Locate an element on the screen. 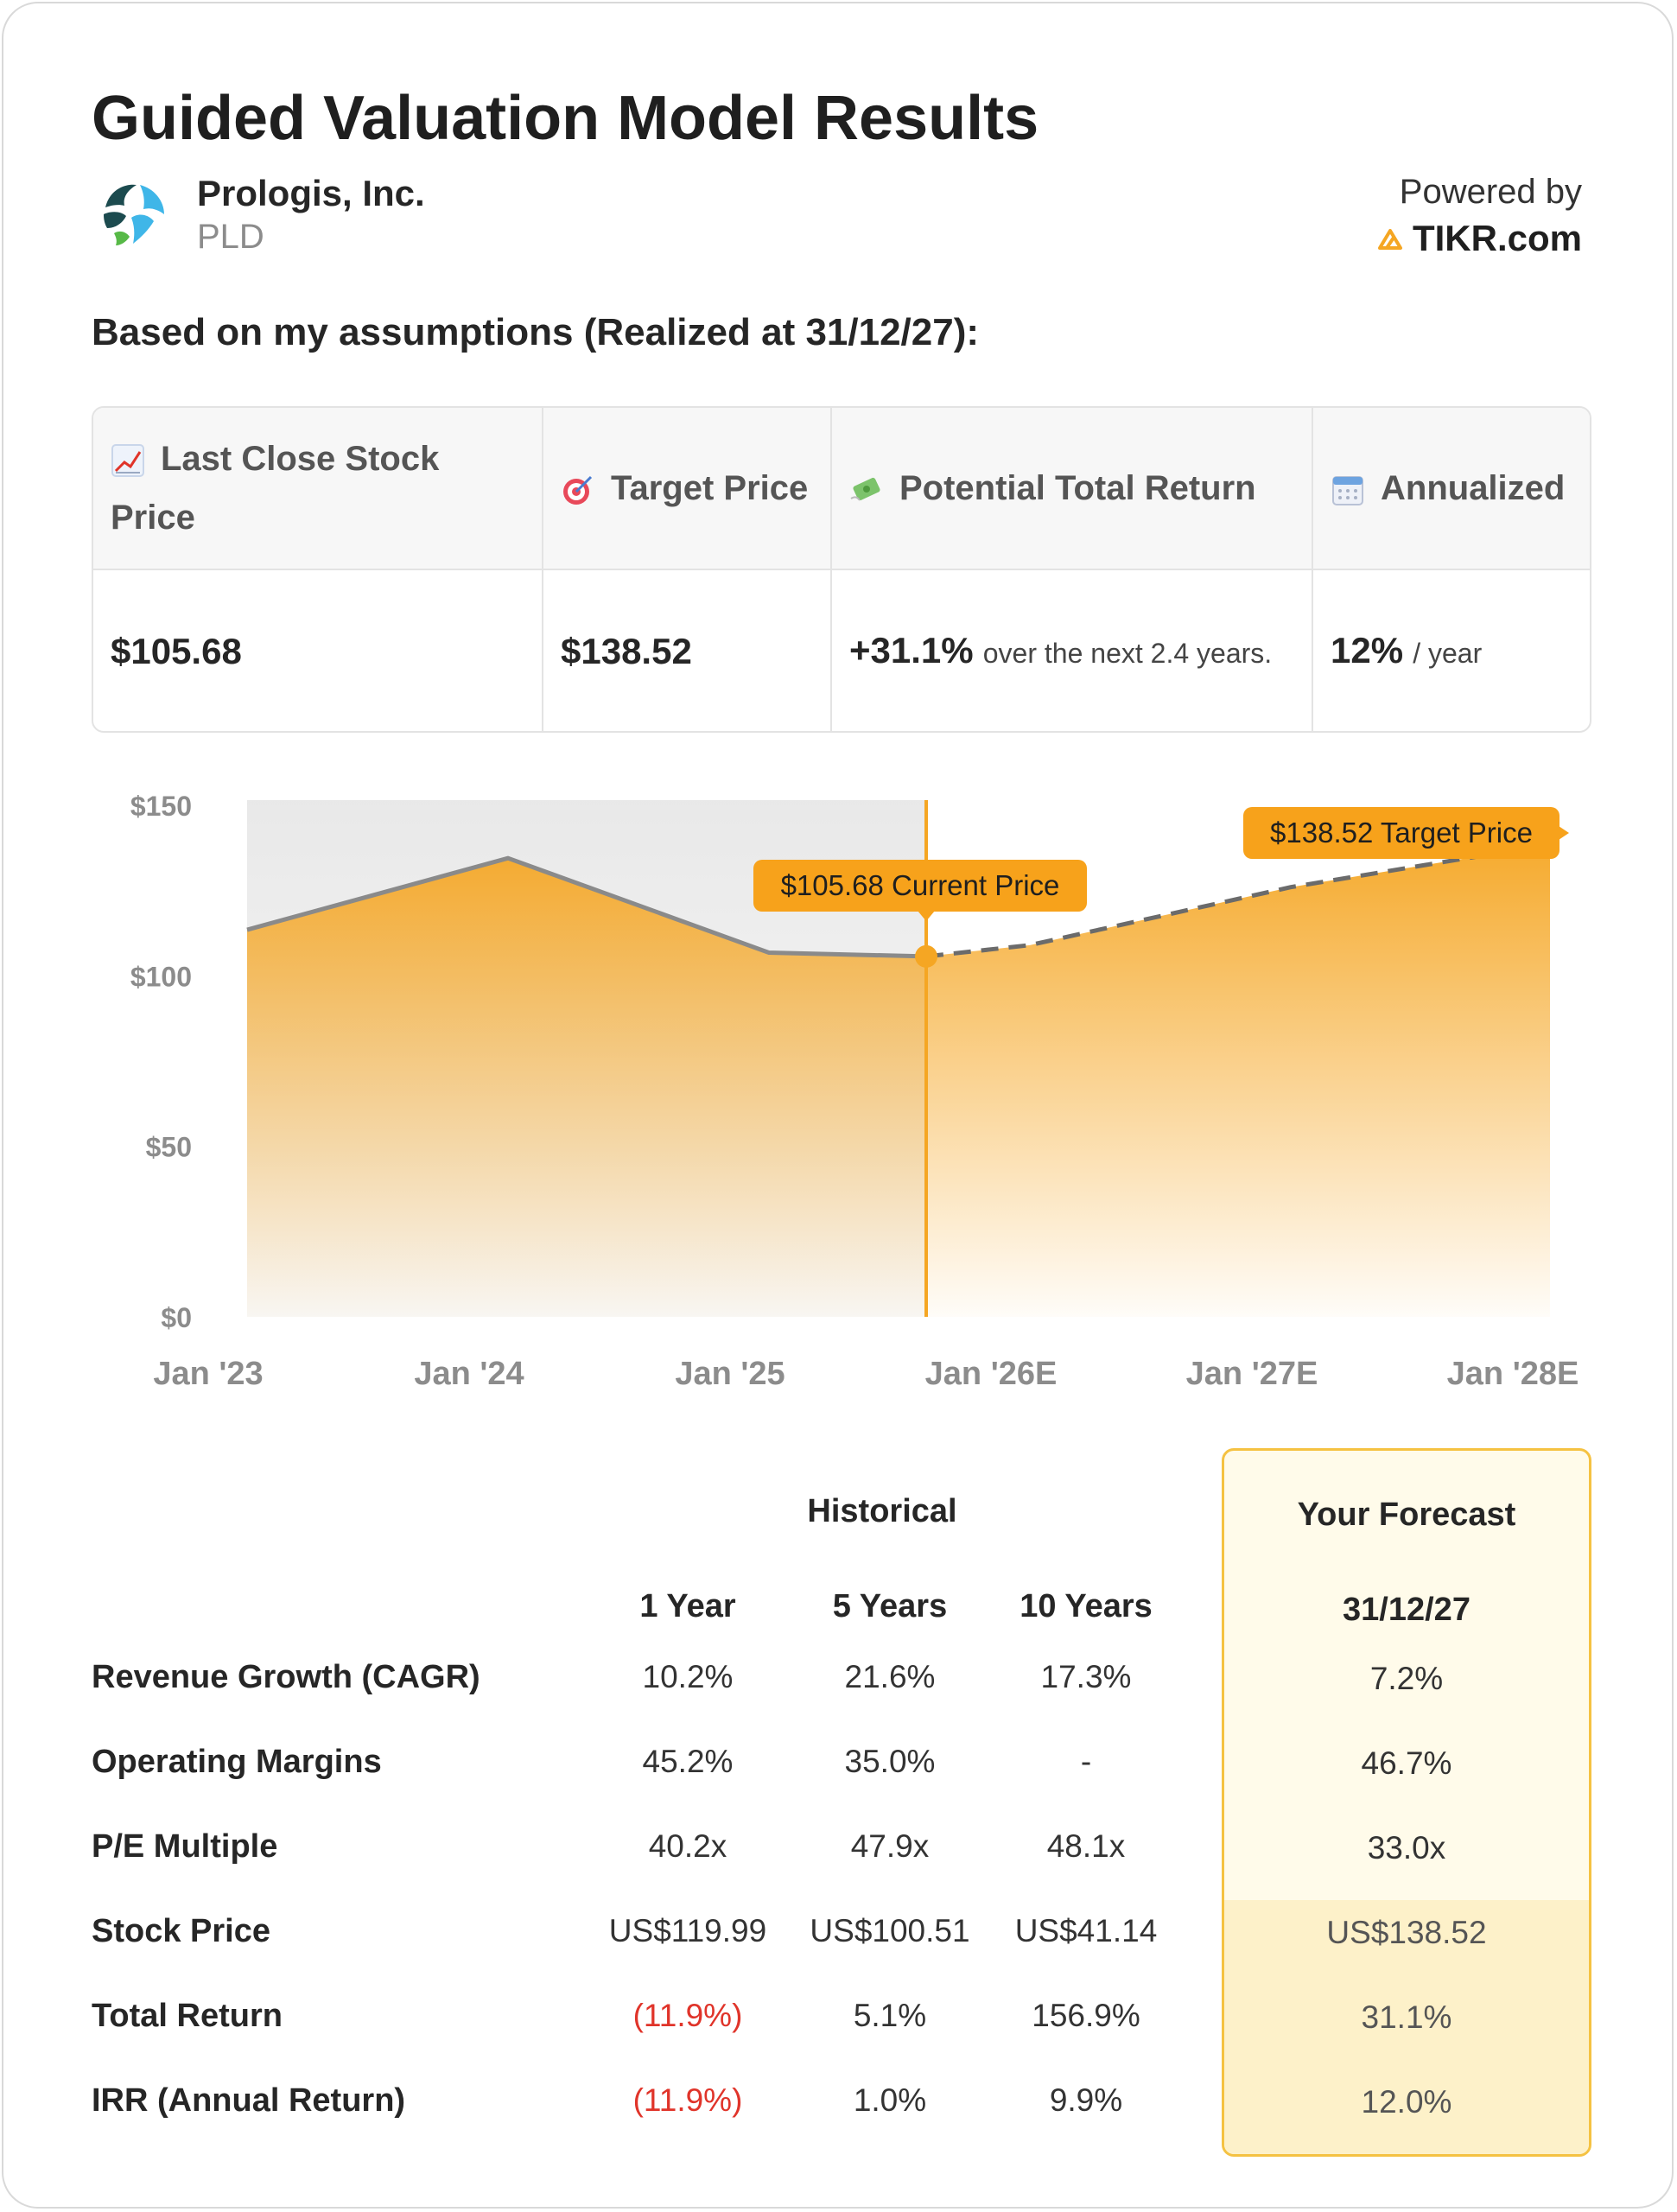 The height and width of the screenshot is (2212, 1677). target-price-label-bg is located at coordinates (1401, 833).